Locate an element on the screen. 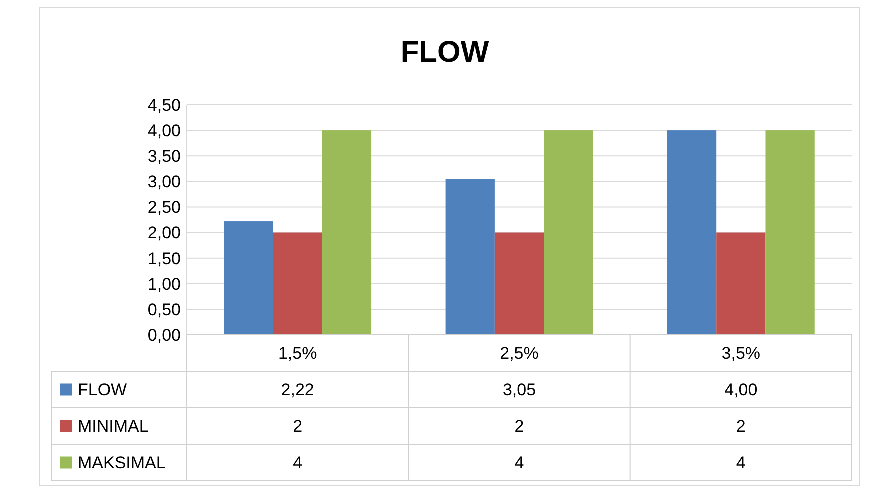 This screenshot has width=870, height=490. x-tick-label: 3,5% is located at coordinates (741, 354).